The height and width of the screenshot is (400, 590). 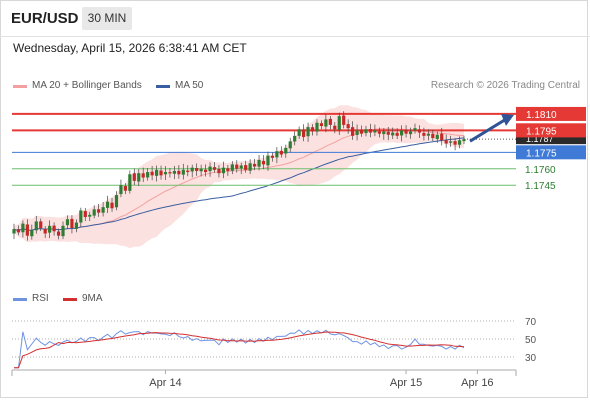 I want to click on level-value-top: 1.1795, so click(x=541, y=131).